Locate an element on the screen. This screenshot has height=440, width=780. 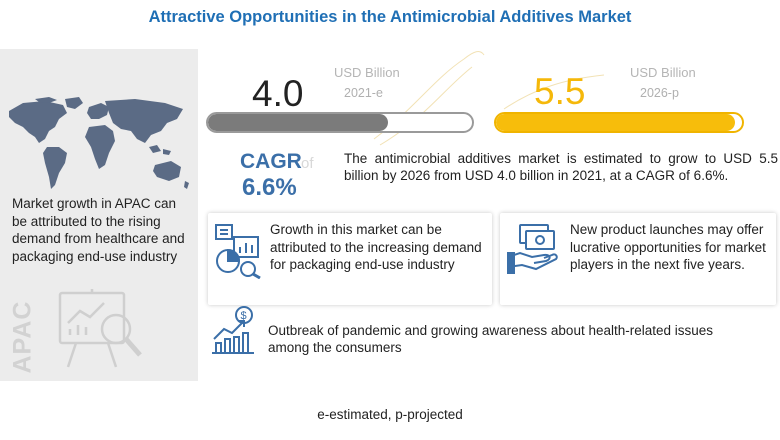
packaging-analytics-icon is located at coordinates (238, 251).